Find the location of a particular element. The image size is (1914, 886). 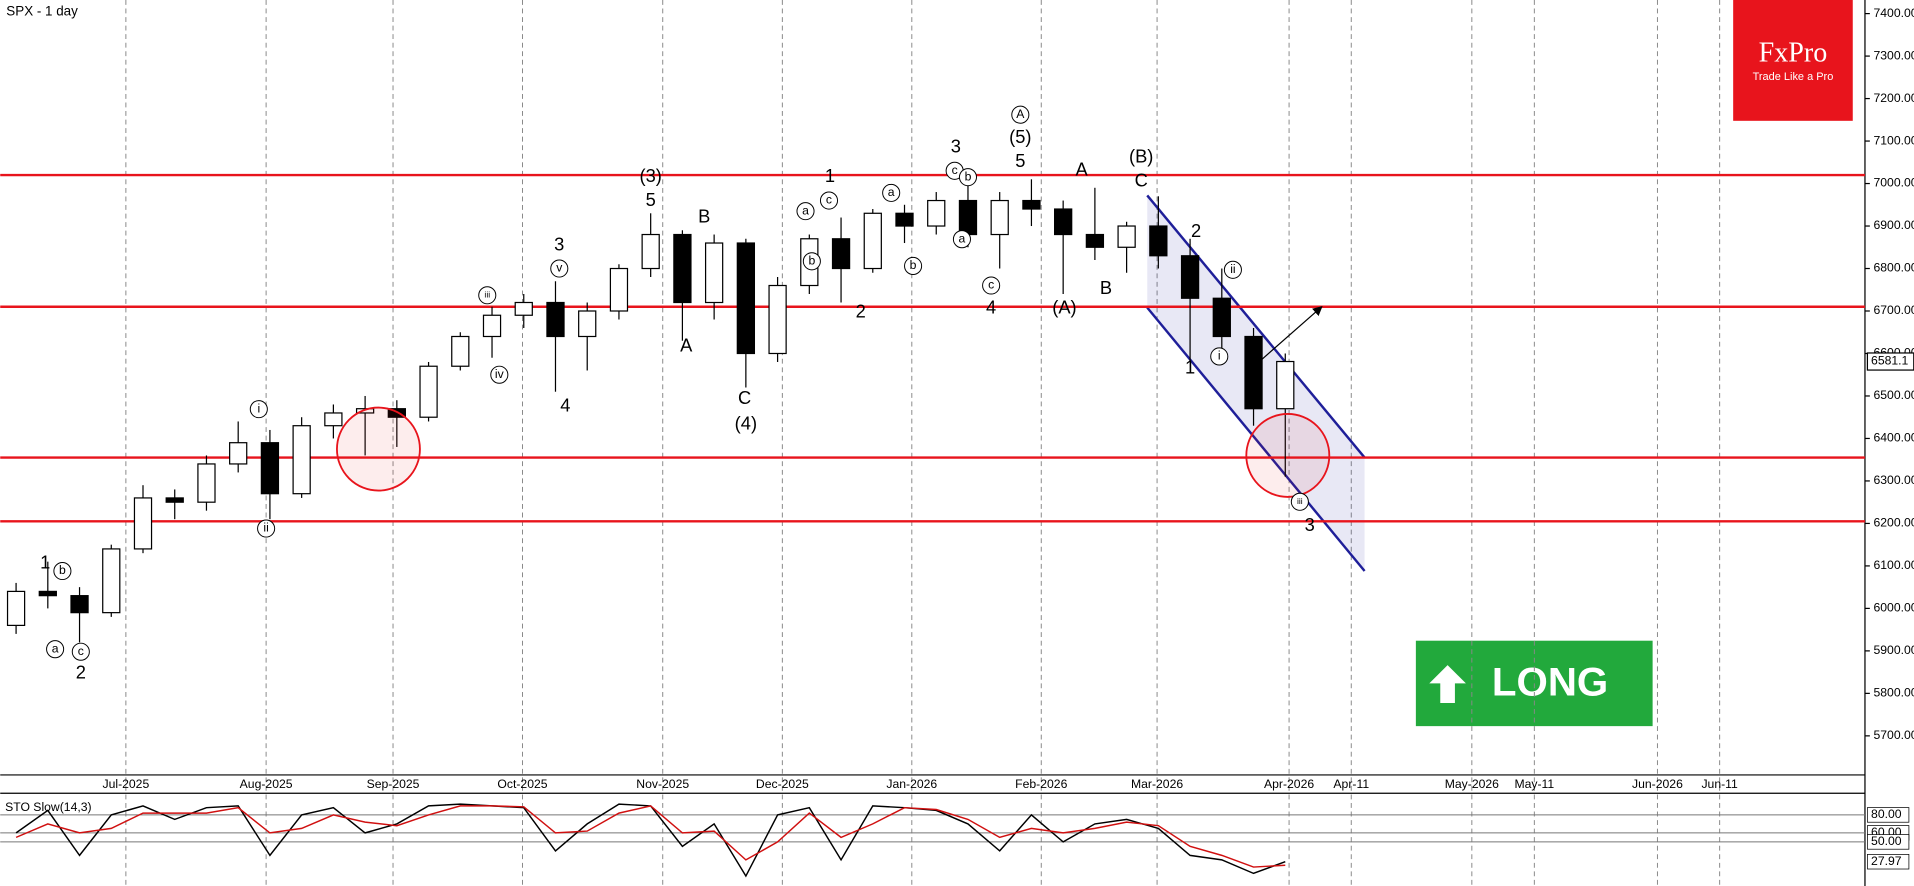

x-tick-label: Apr-2026 is located at coordinates (1289, 784).